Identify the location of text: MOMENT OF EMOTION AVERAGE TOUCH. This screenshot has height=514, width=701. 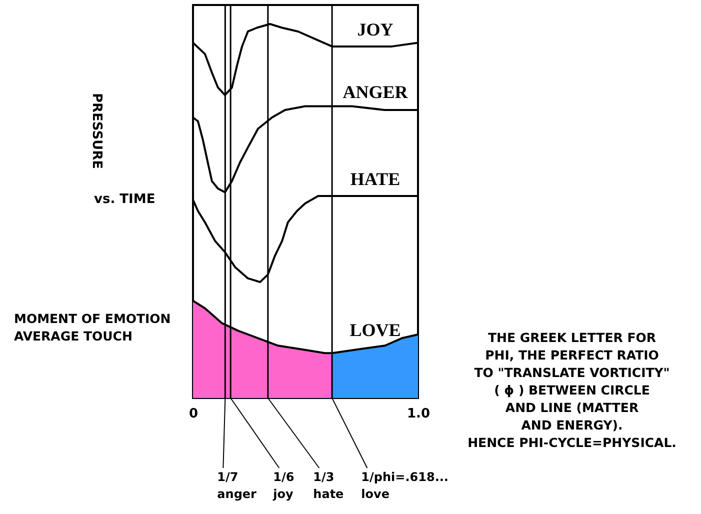
(92, 327).